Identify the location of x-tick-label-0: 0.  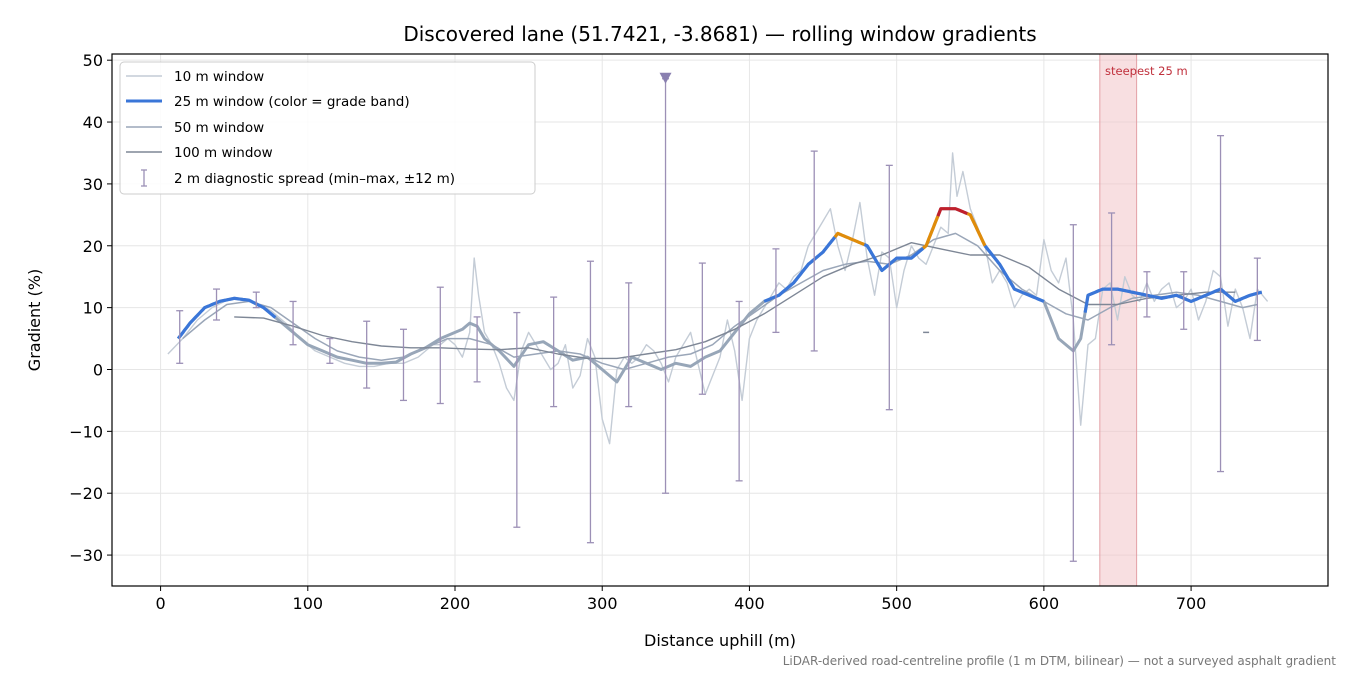
(160, 603).